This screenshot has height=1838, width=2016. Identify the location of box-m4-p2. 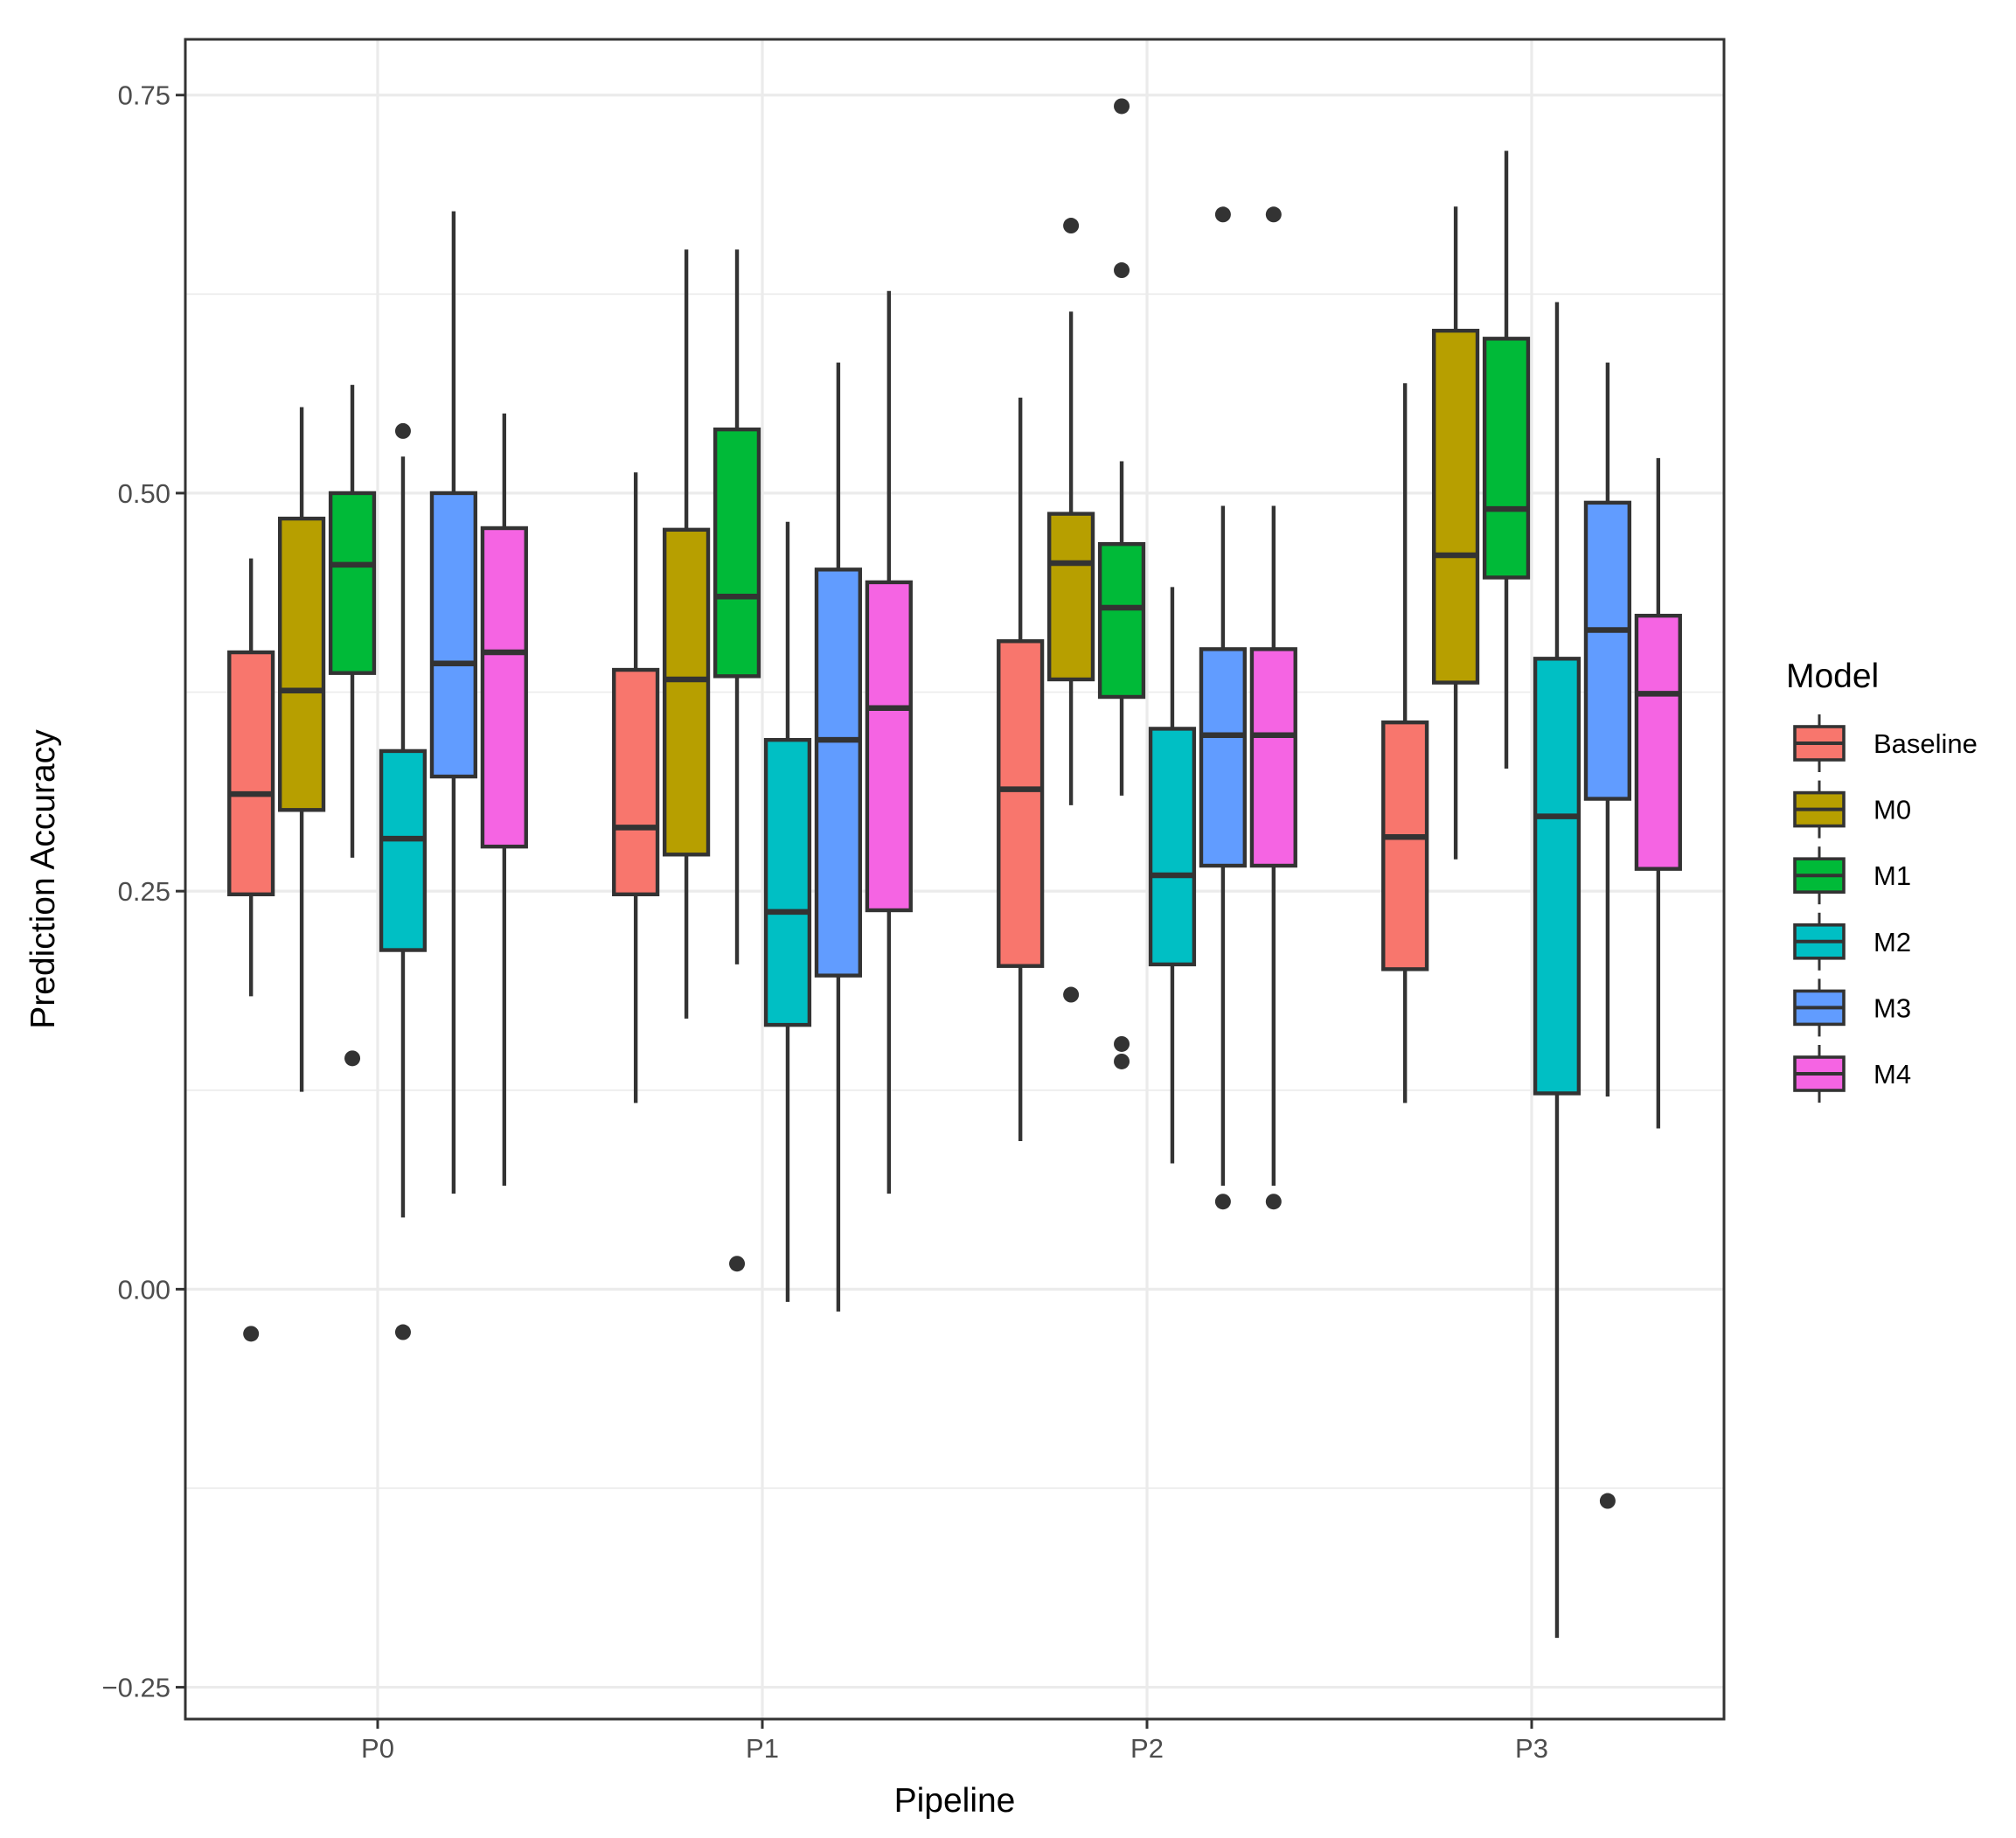
(1273, 708).